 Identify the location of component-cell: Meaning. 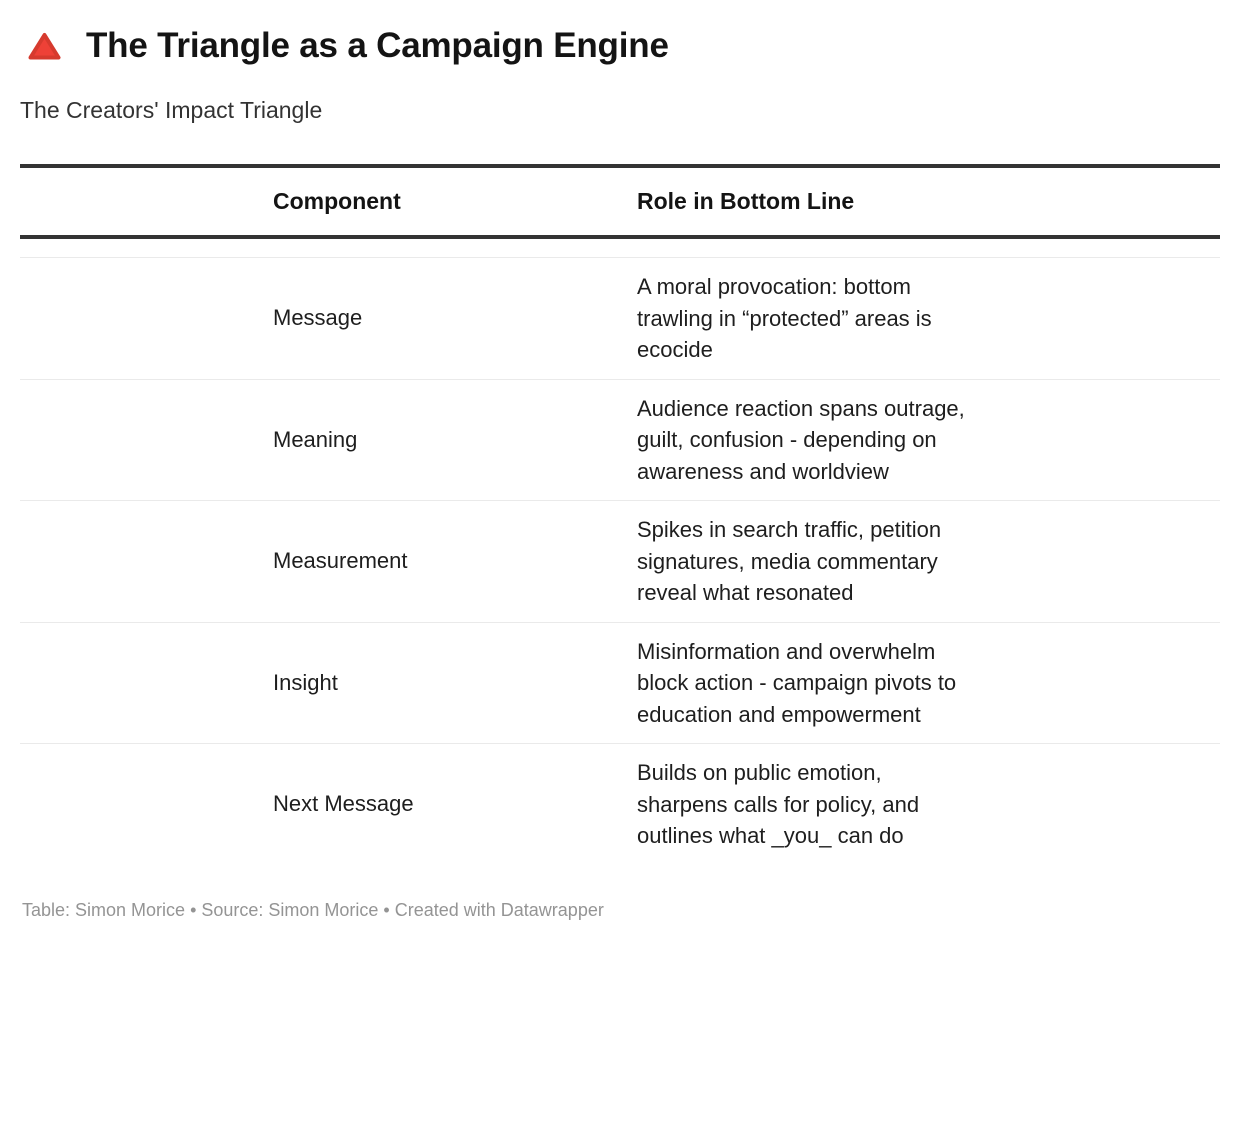
(315, 439).